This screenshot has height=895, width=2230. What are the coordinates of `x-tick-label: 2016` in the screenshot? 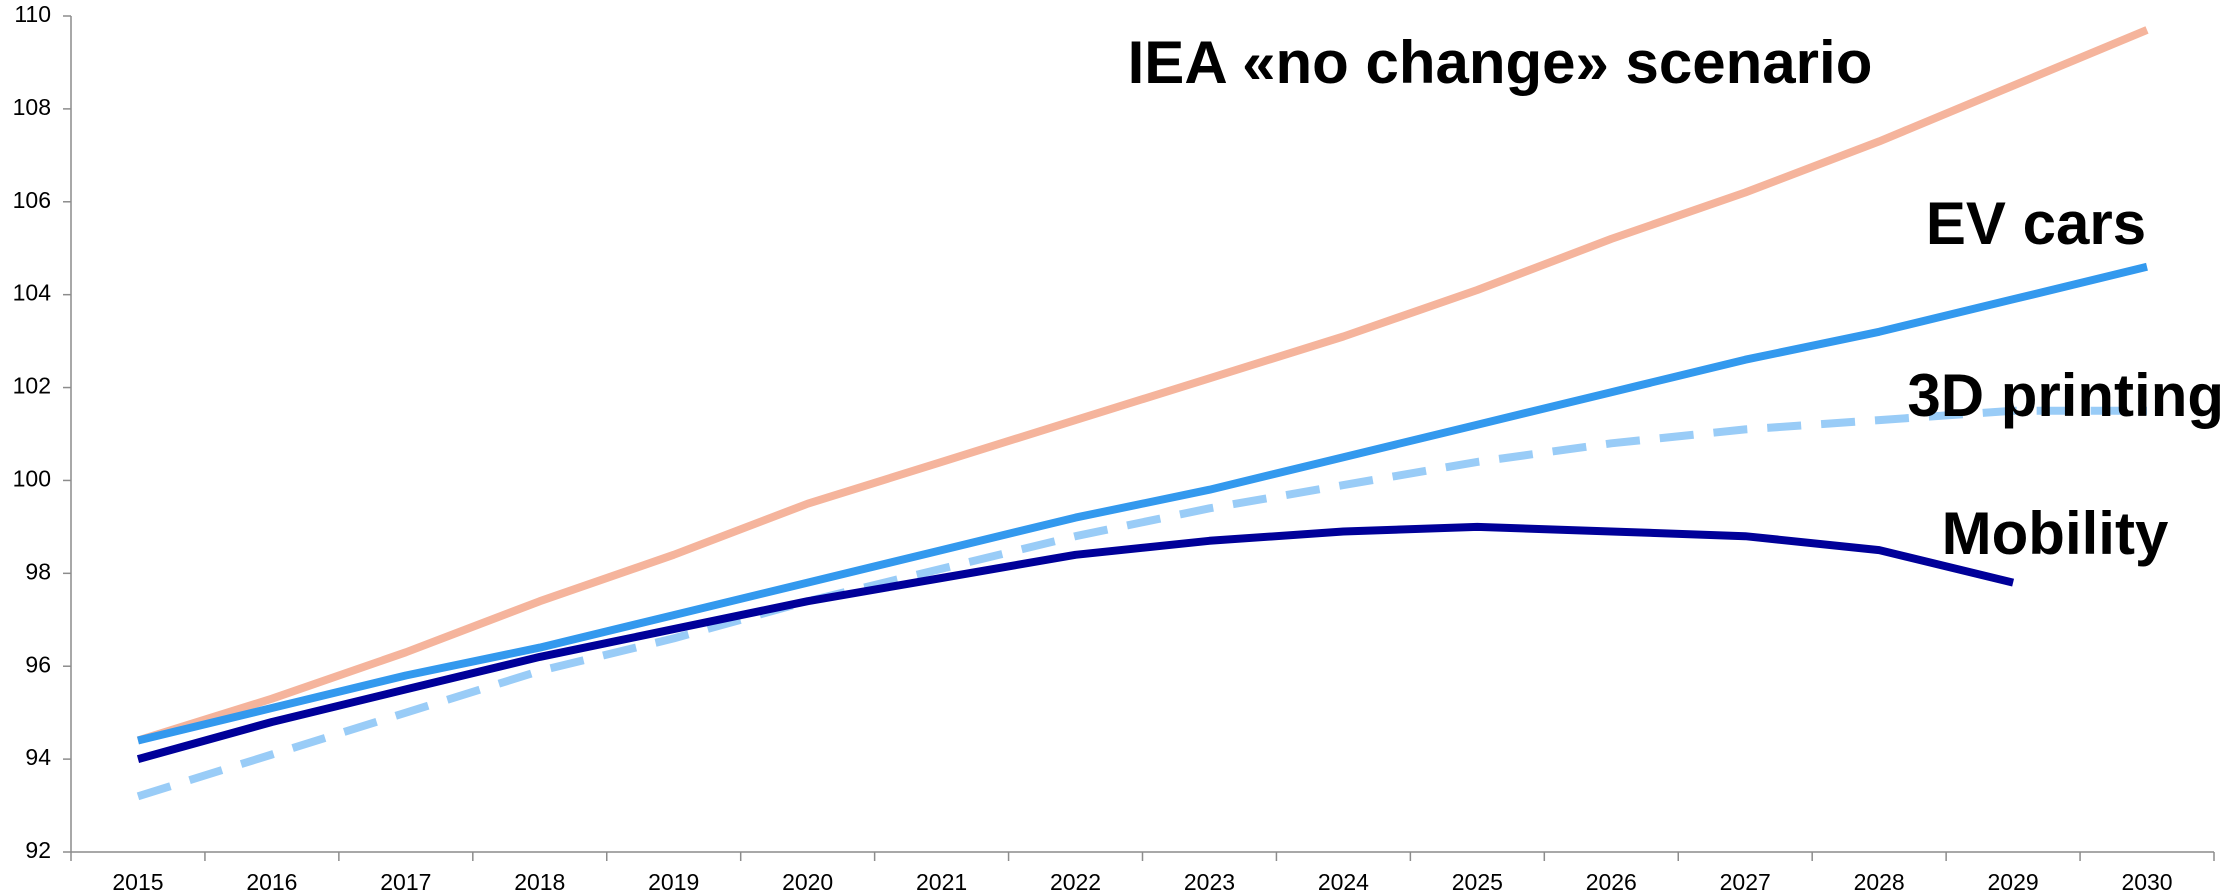 It's located at (271, 882).